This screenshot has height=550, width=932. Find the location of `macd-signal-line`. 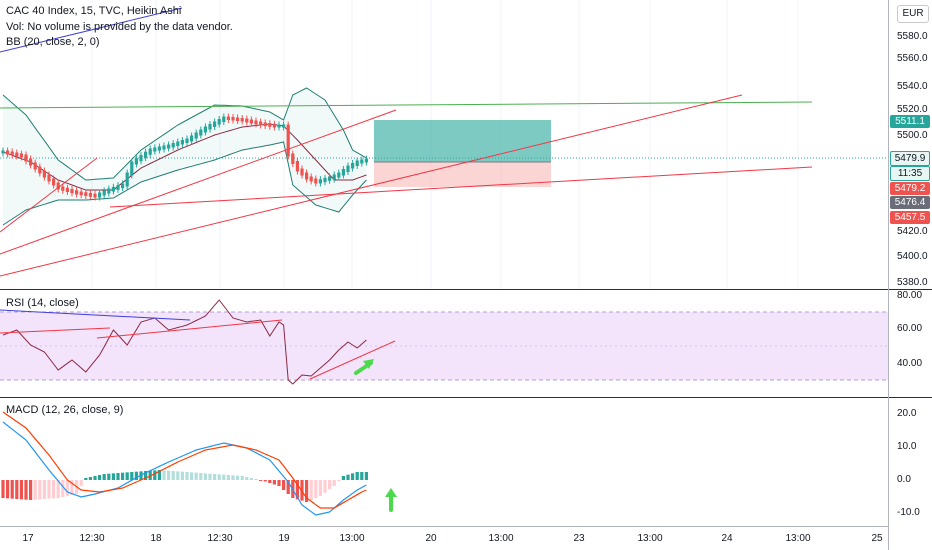

macd-signal-line is located at coordinates (184, 460).